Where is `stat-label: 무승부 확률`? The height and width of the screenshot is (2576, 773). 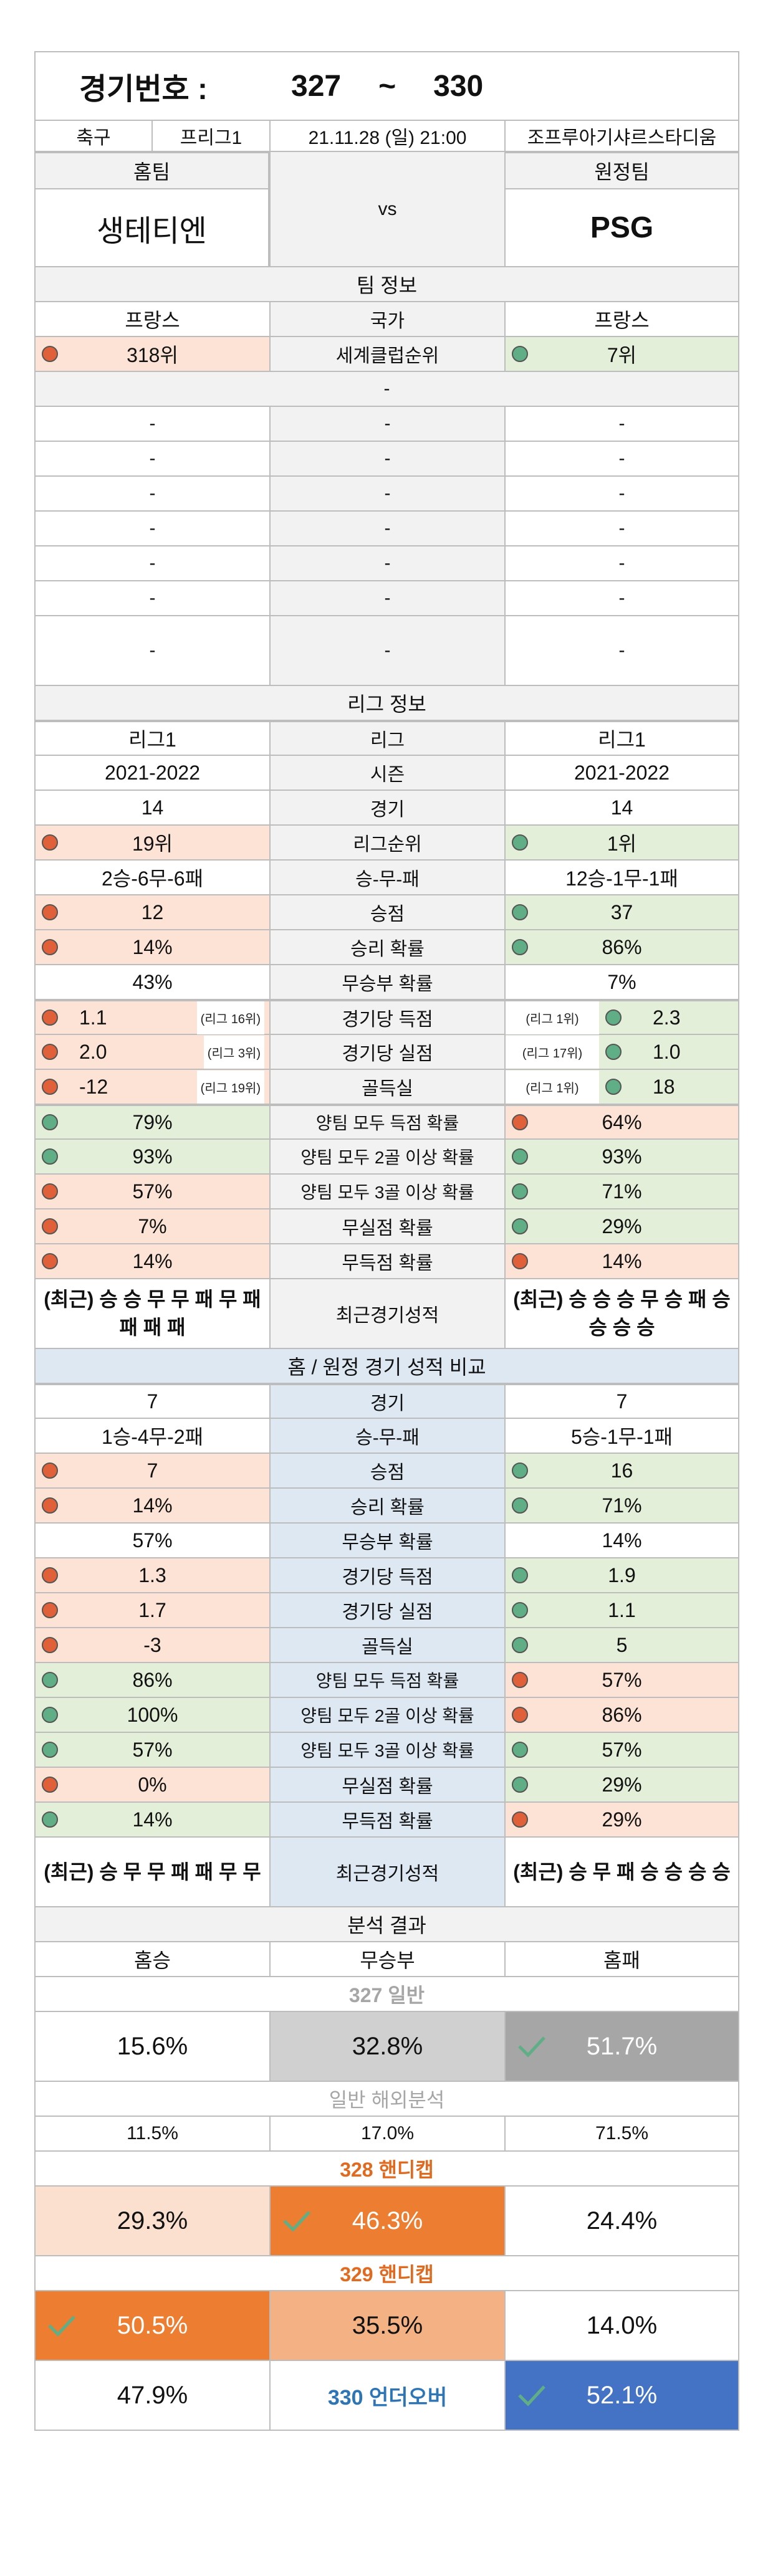
stat-label: 무승부 확률 is located at coordinates (386, 982).